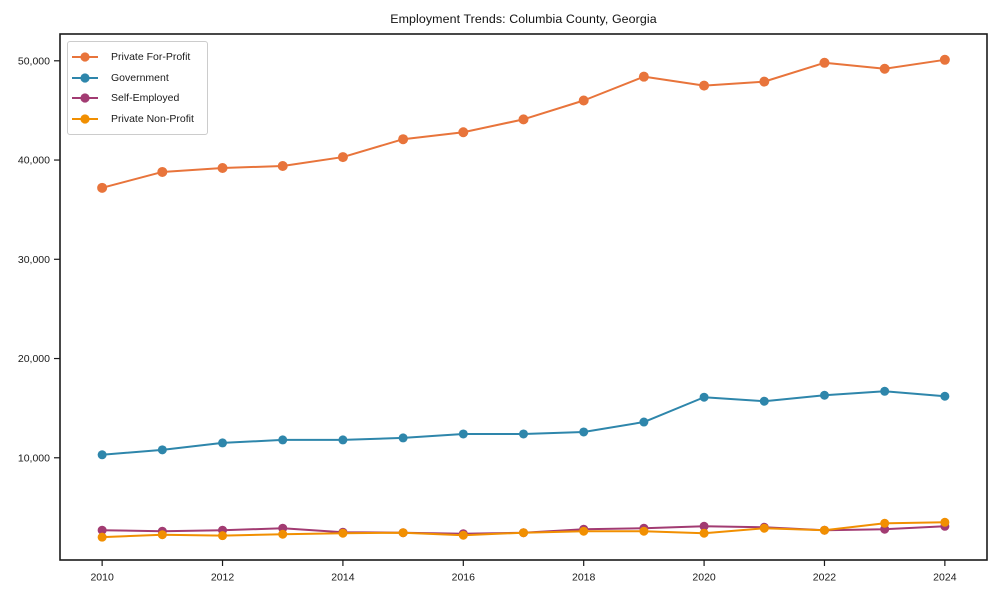 Image resolution: width=1000 pixels, height=600 pixels. What do you see at coordinates (464, 578) in the screenshot?
I see `x-tick-label: 2016` at bounding box center [464, 578].